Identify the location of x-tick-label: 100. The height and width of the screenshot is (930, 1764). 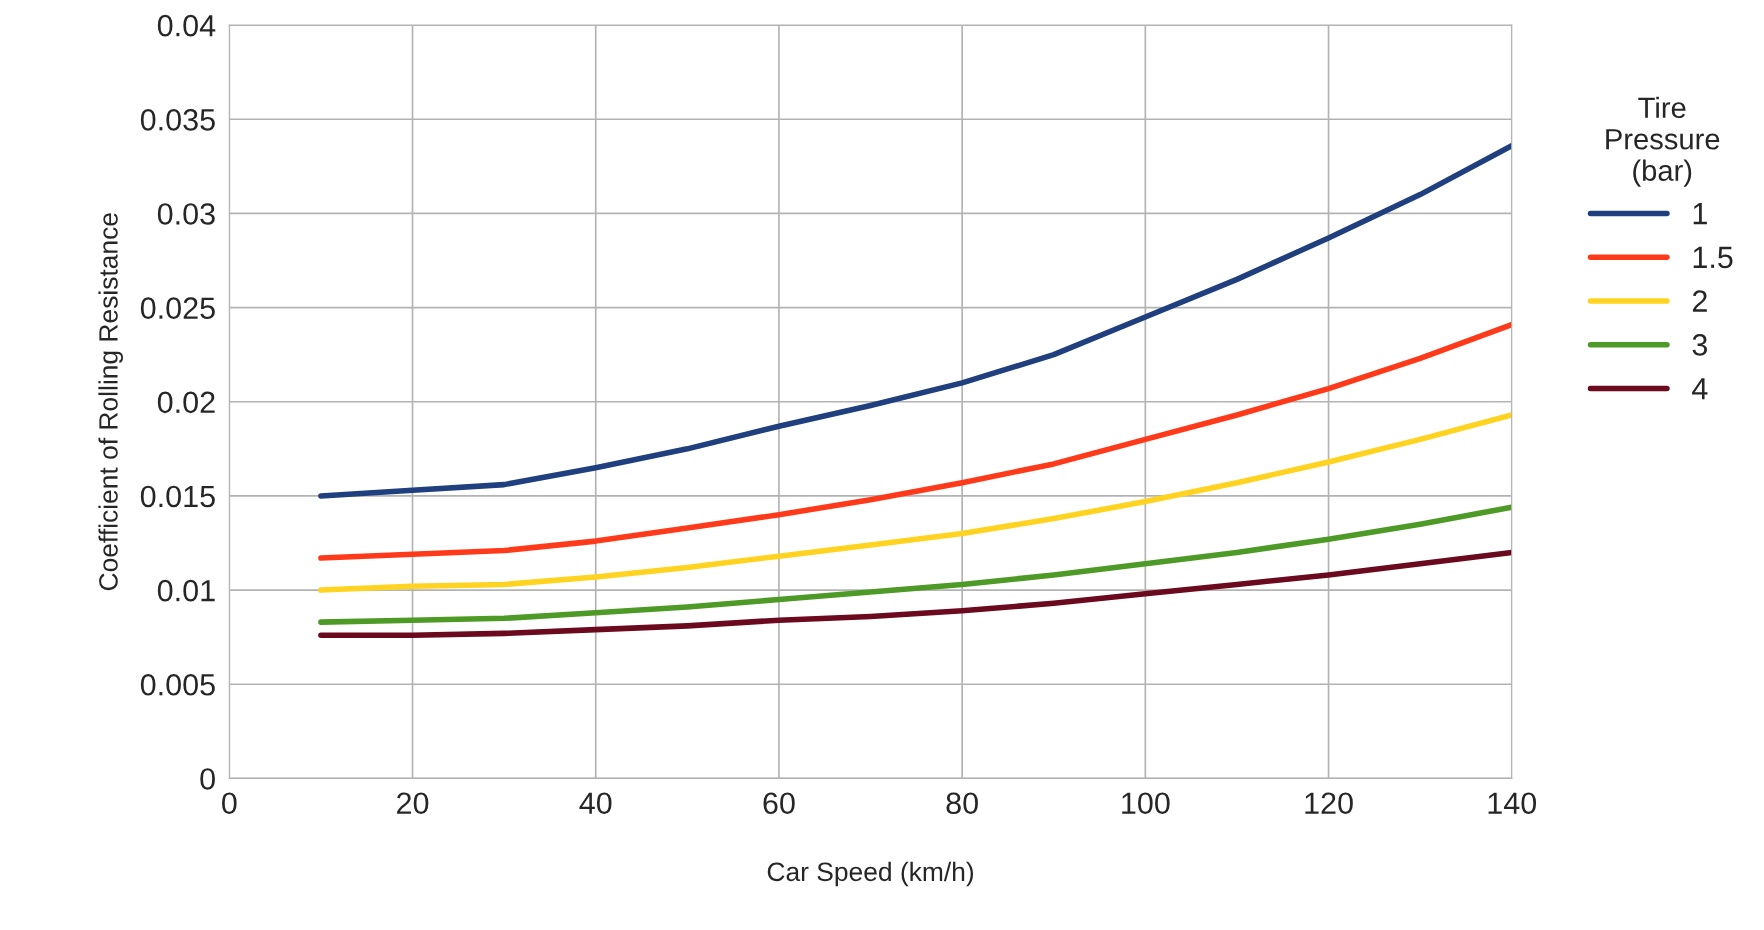
(1146, 803).